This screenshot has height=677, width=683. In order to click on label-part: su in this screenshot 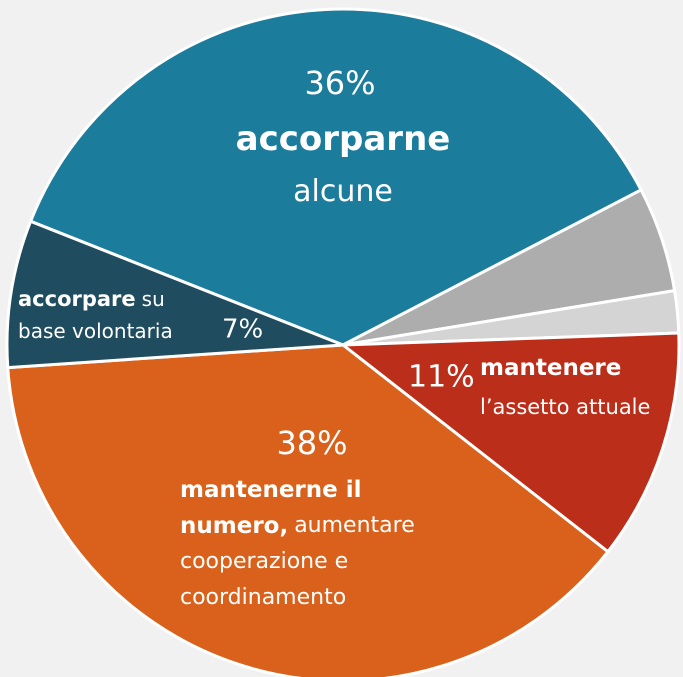, I will do `click(153, 299)`.